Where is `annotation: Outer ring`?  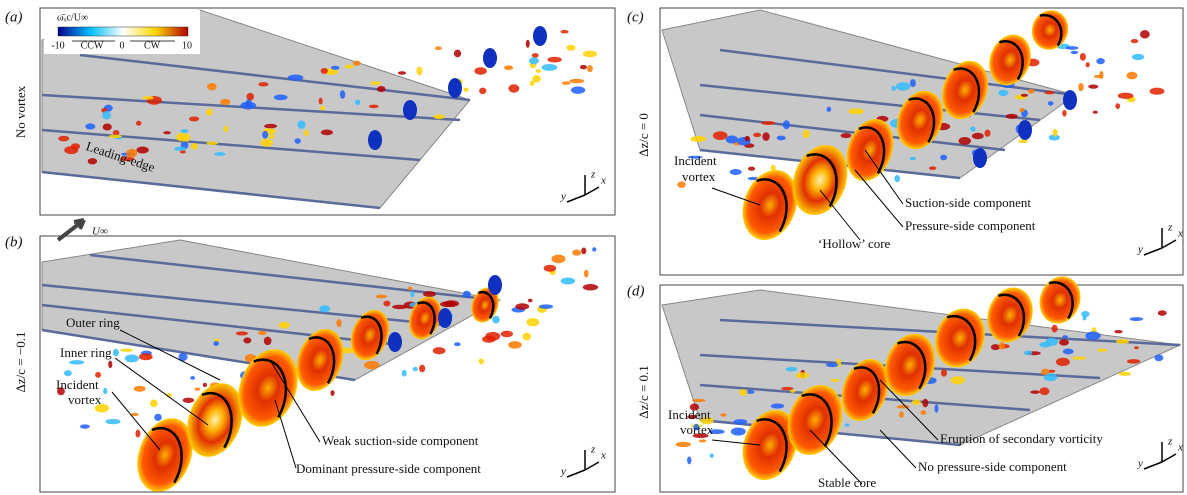 annotation: Outer ring is located at coordinates (93, 322).